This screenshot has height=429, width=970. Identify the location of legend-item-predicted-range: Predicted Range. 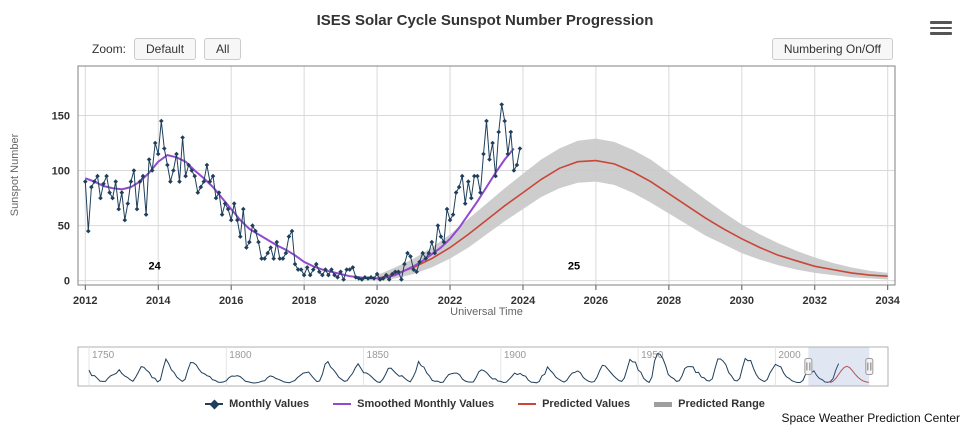
(709, 404).